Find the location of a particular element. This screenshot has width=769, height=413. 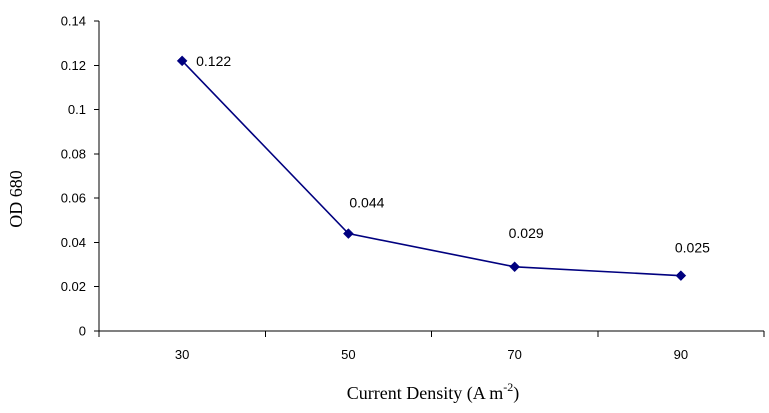

x-axis: 30 50 70 90 is located at coordinates (431, 346).